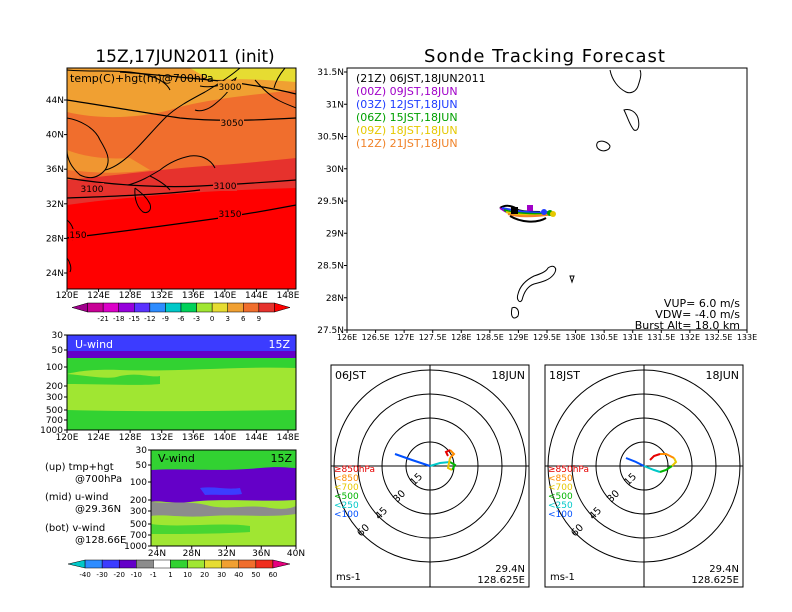 Image resolution: width=792 pixels, height=612 pixels. I want to click on level-legend: <100, so click(346, 515).